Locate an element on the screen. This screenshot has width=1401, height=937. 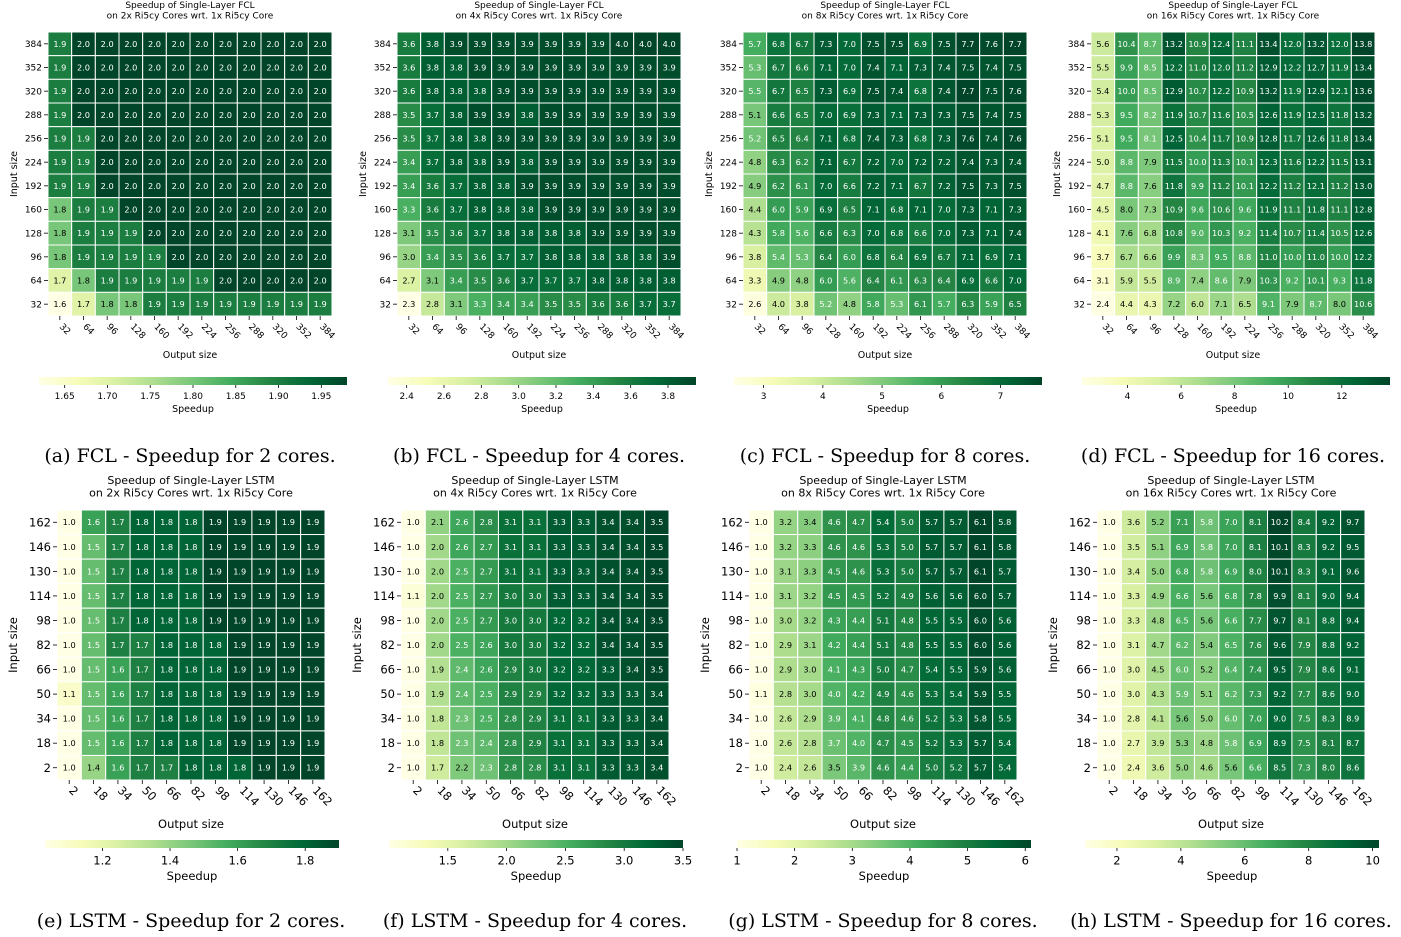
y-tick-label: 32 is located at coordinates (385, 305).